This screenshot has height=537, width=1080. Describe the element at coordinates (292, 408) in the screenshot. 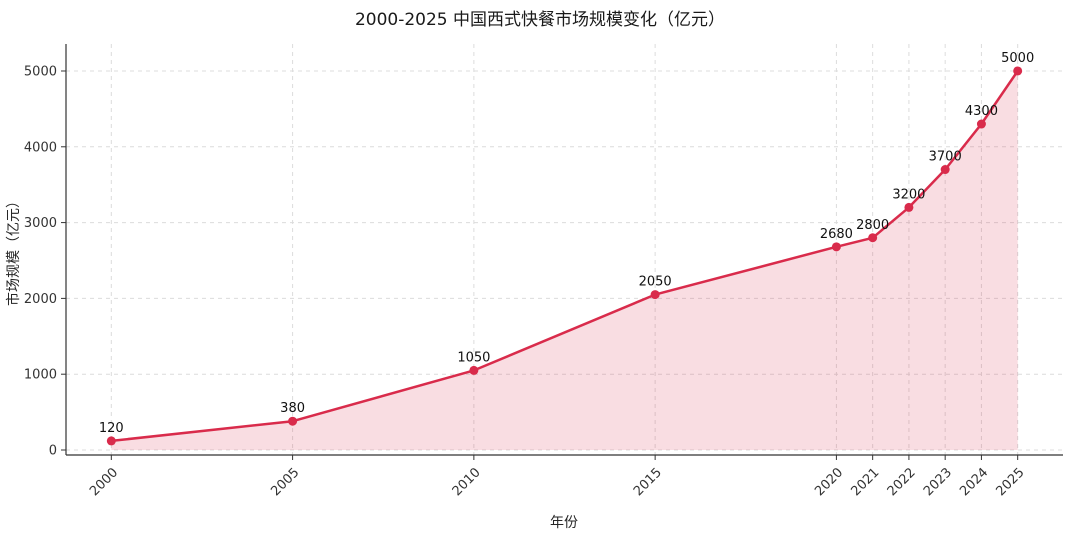

I see `data-point-label: 380` at that location.